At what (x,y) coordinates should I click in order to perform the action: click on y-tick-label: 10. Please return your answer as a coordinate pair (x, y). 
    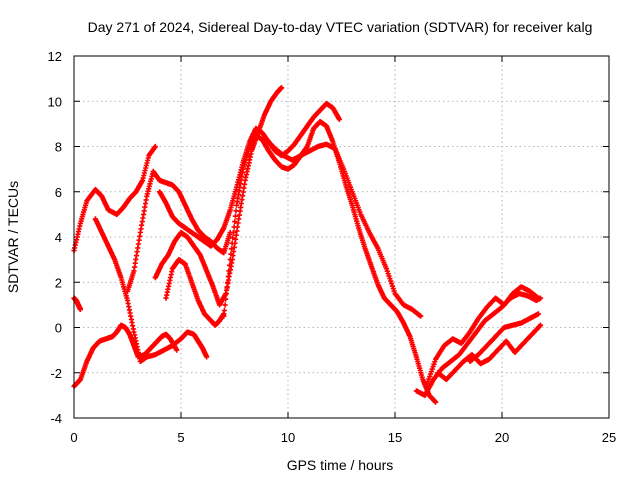
    Looking at the image, I should click on (55, 101).